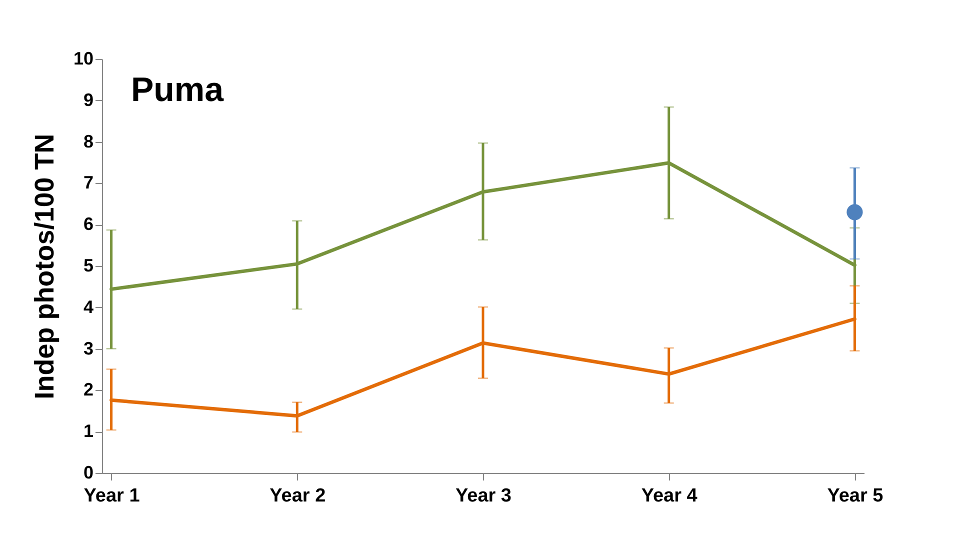  What do you see at coordinates (177, 90) in the screenshot?
I see `chart-title: Puma` at bounding box center [177, 90].